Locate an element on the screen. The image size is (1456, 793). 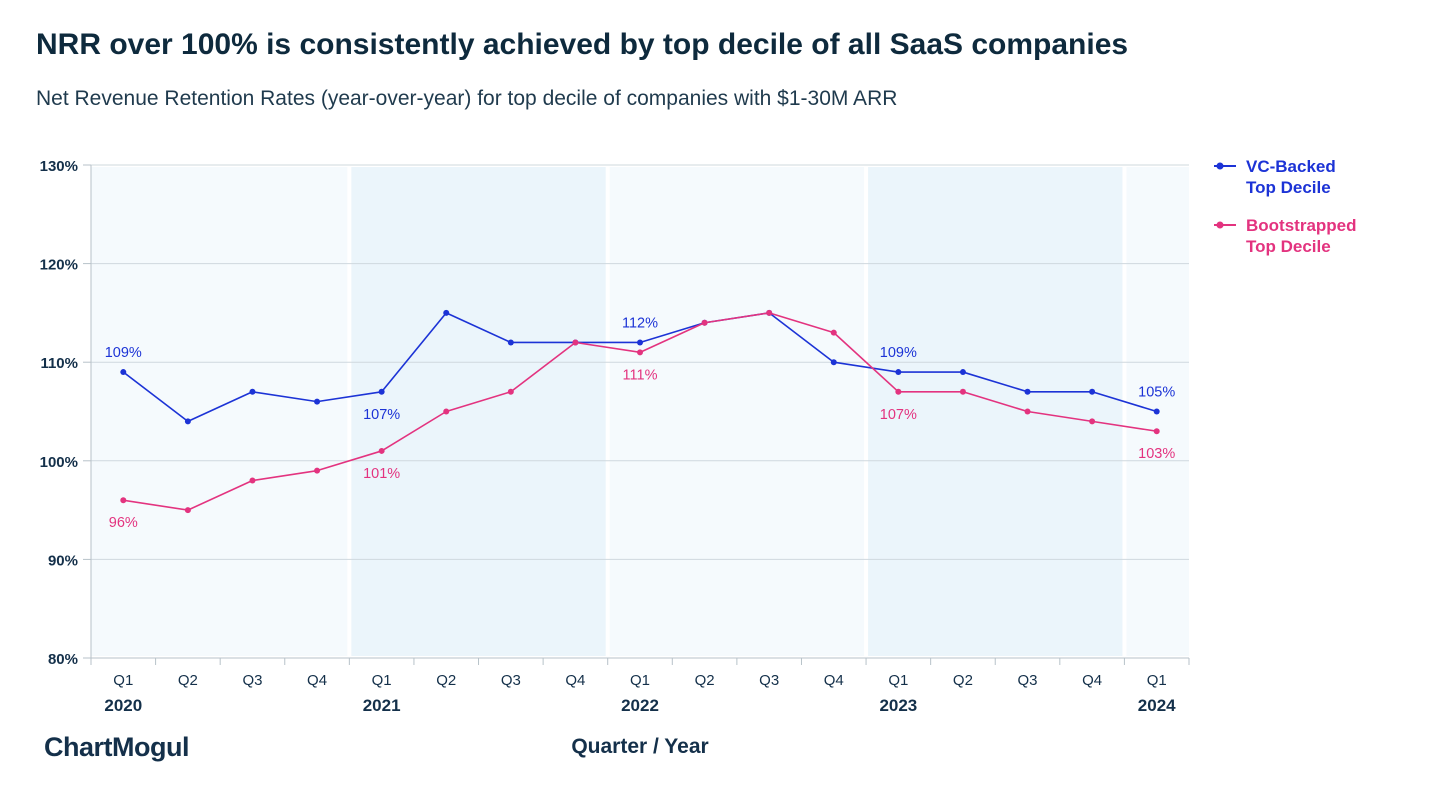
y-tick-label: 100% is located at coordinates (59, 462).